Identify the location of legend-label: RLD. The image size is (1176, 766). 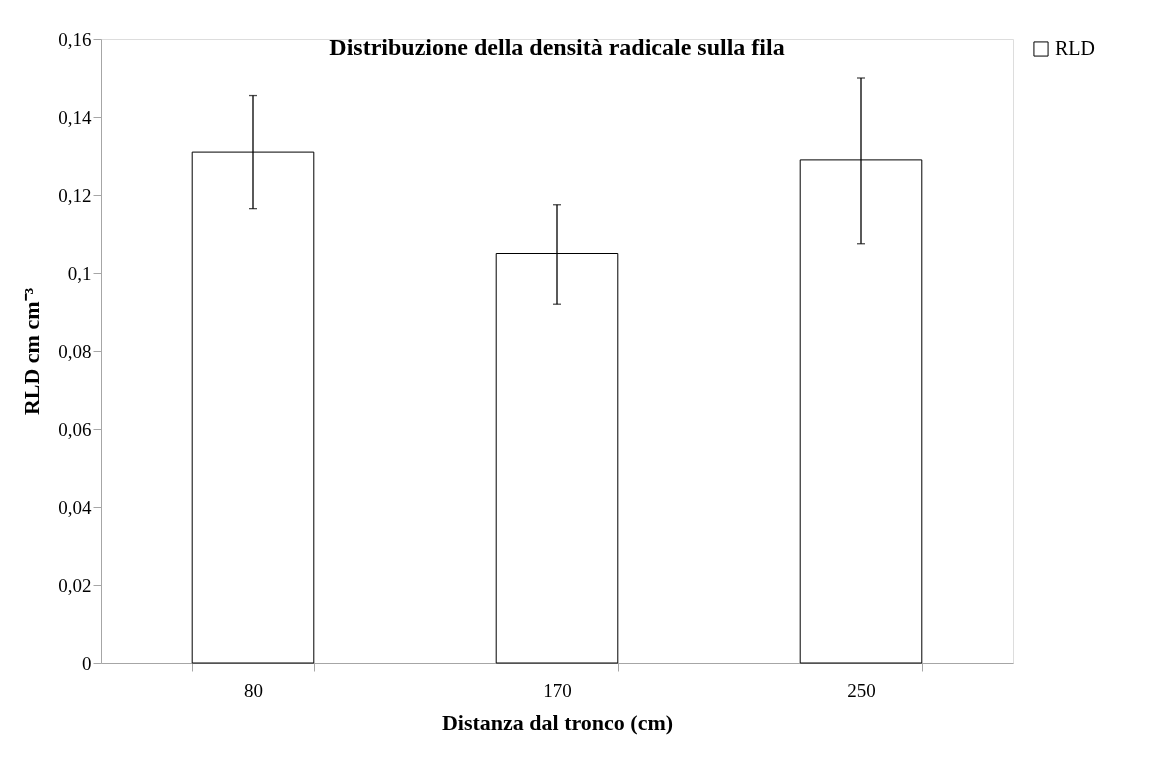
(1075, 48).